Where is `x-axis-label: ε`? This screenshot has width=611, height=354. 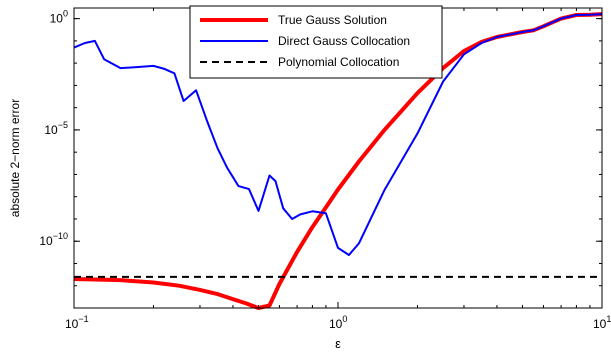 x-axis-label: ε is located at coordinates (338, 343).